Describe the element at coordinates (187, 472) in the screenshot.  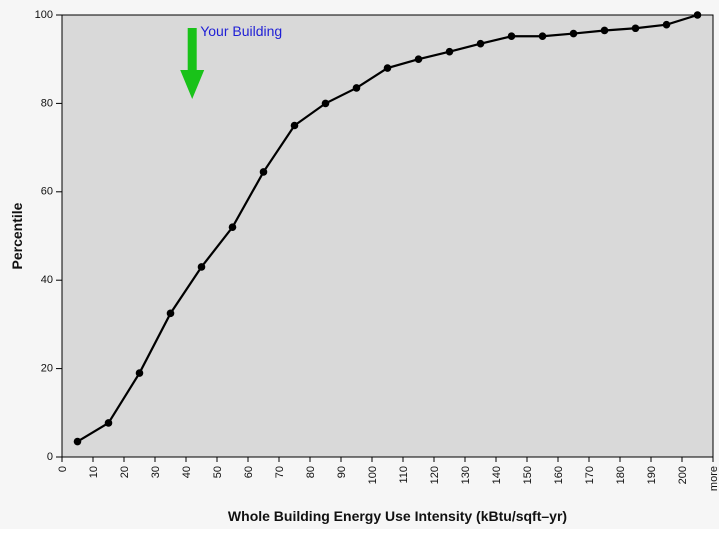
I see `x-tick-label: 40` at that location.